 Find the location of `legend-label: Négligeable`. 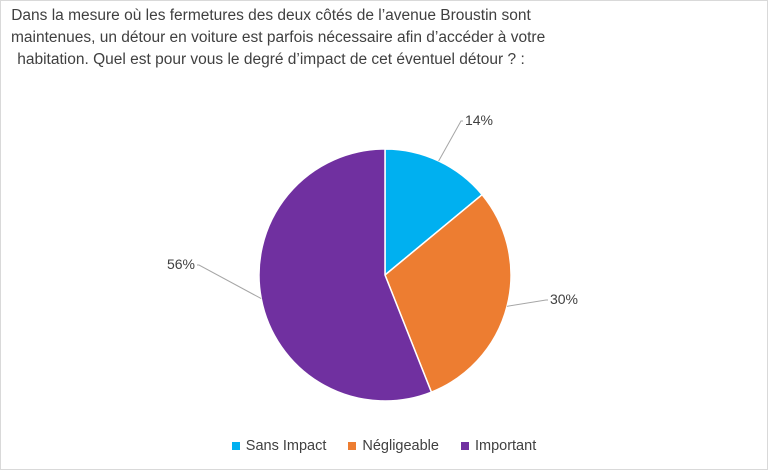

legend-label: Négligeable is located at coordinates (400, 446).